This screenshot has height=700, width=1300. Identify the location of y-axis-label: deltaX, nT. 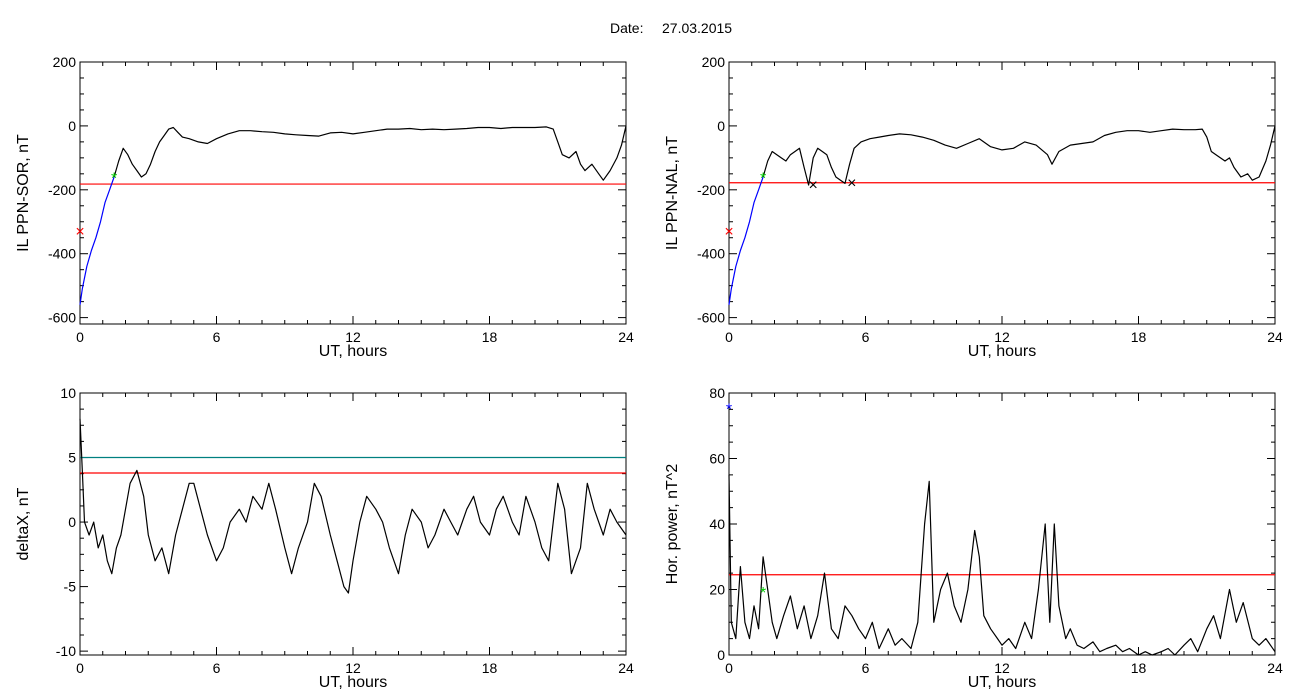
(23, 523).